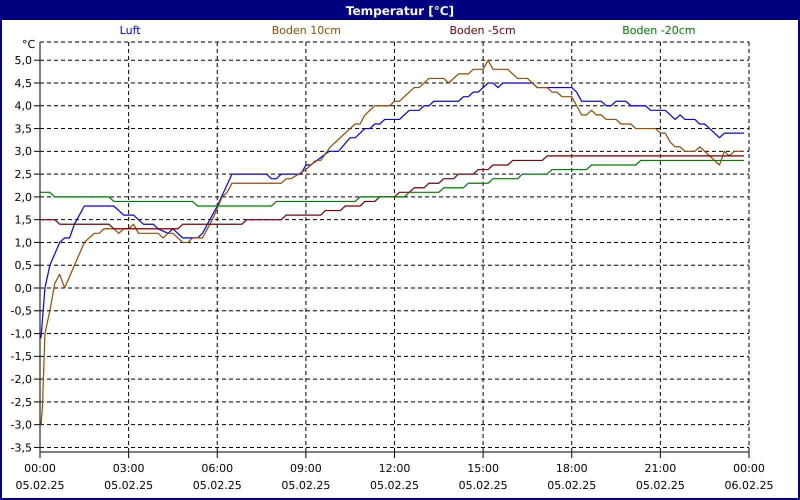 The image size is (800, 500). What do you see at coordinates (749, 477) in the screenshot?
I see `x-tick-label: 00:00 06.02.25` at bounding box center [749, 477].